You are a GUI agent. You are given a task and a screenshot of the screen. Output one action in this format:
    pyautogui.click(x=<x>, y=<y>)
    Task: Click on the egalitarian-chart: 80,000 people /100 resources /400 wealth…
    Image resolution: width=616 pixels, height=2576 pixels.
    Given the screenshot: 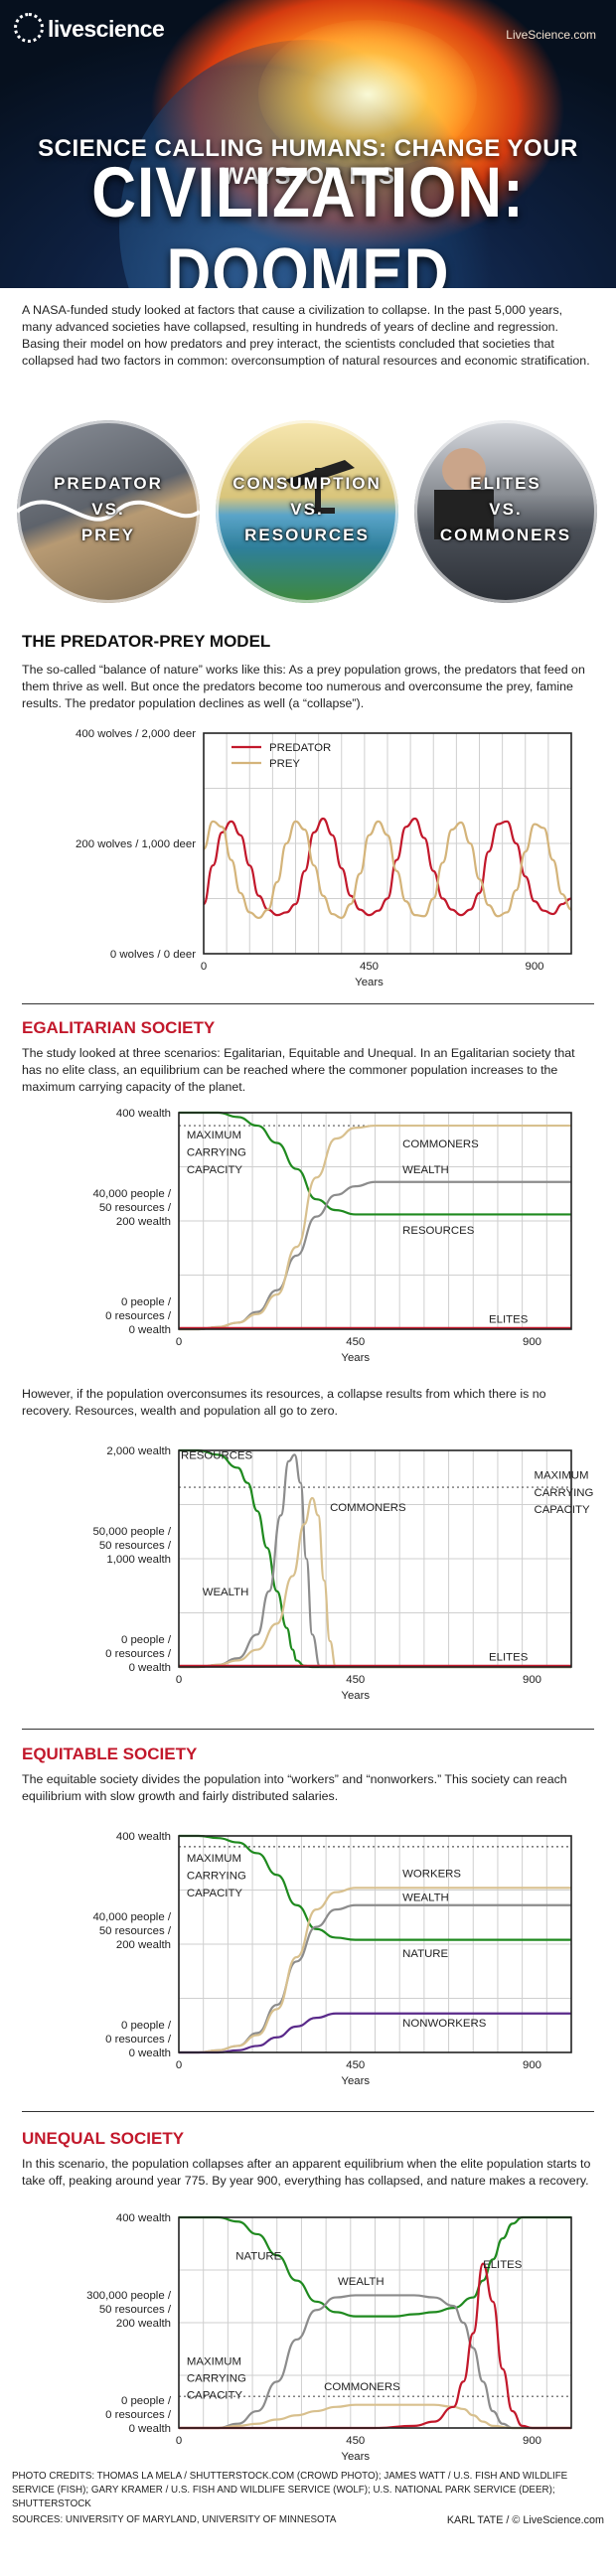 What is the action you would take?
    pyautogui.click(x=308, y=1242)
    